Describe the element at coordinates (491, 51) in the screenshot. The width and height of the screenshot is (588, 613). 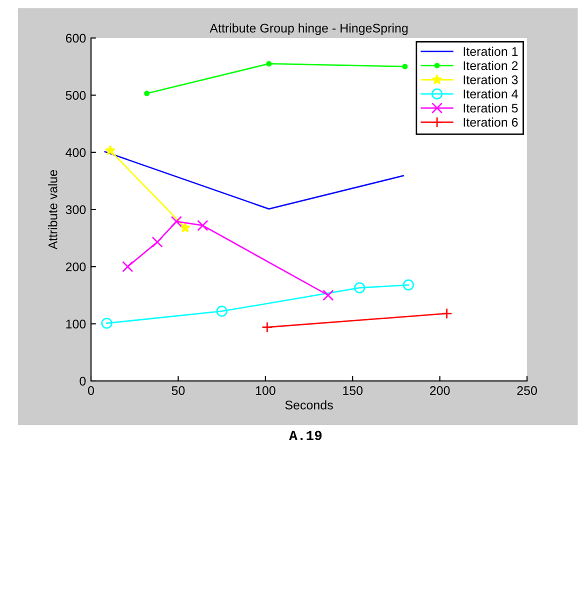
I see `legend-label: Iteration 1` at that location.